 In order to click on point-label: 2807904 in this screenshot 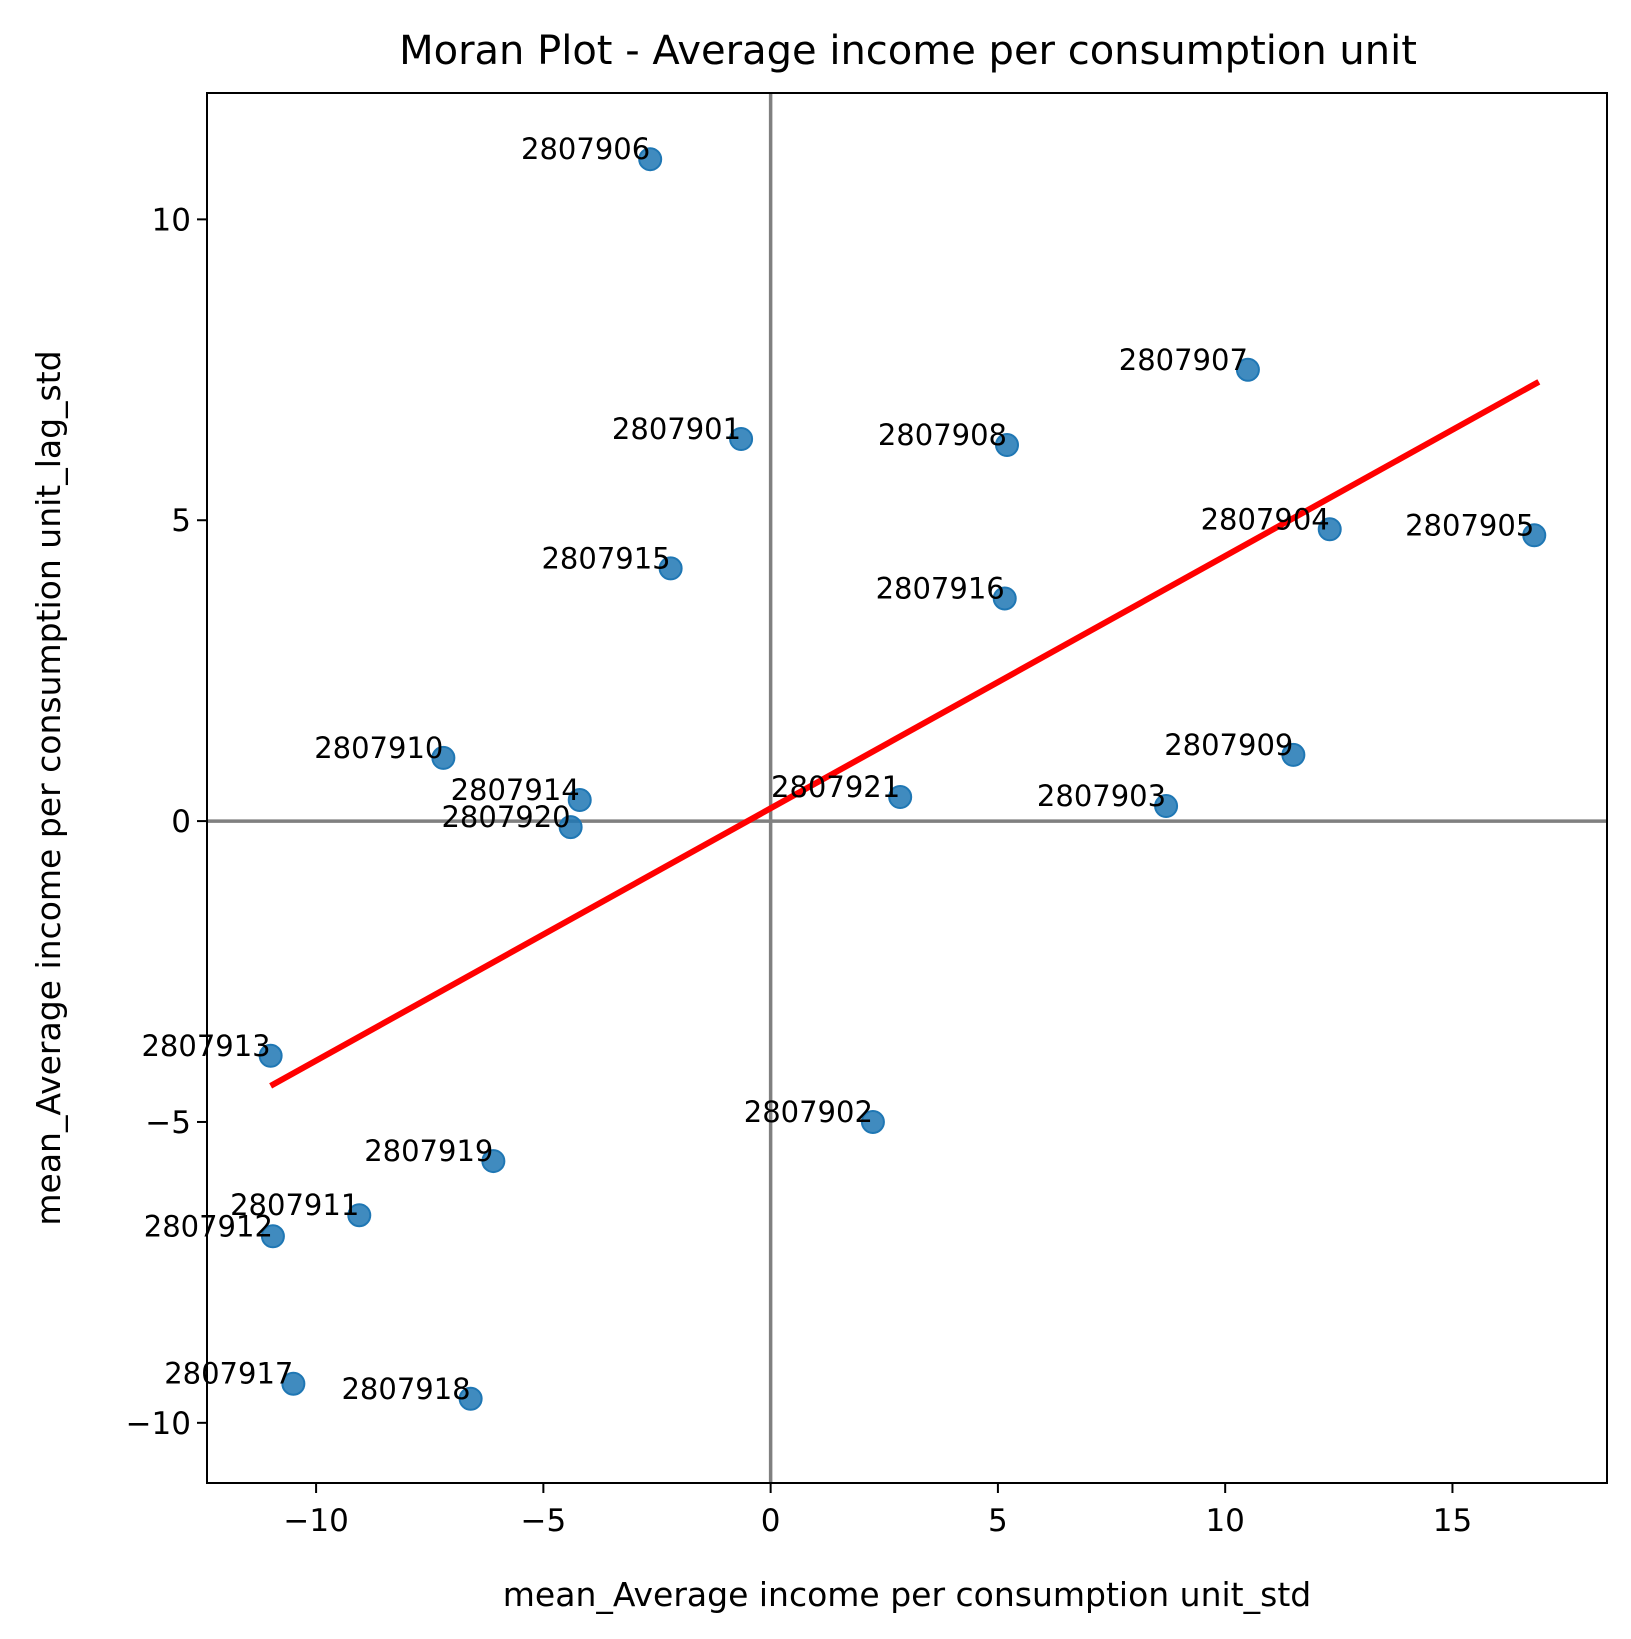, I will do `click(1265, 519)`.